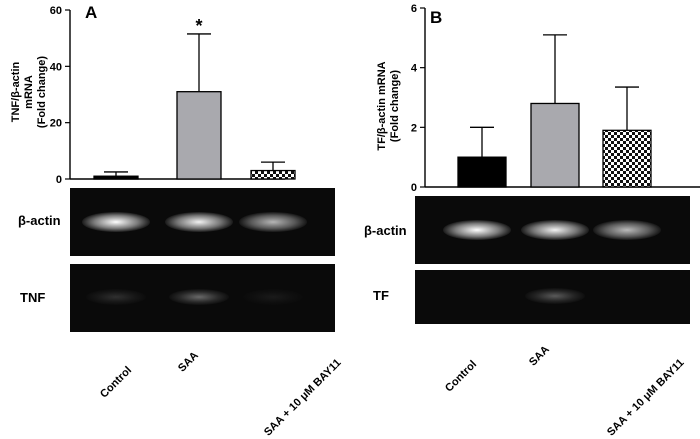 The width and height of the screenshot is (700, 439). Describe the element at coordinates (414, 69) in the screenshot. I see `y-tick-label: 4` at that location.